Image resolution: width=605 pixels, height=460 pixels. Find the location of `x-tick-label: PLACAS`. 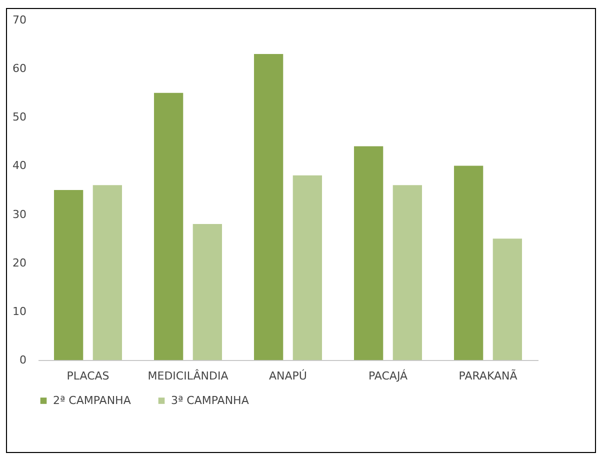

x-tick-label: PLACAS is located at coordinates (88, 376).